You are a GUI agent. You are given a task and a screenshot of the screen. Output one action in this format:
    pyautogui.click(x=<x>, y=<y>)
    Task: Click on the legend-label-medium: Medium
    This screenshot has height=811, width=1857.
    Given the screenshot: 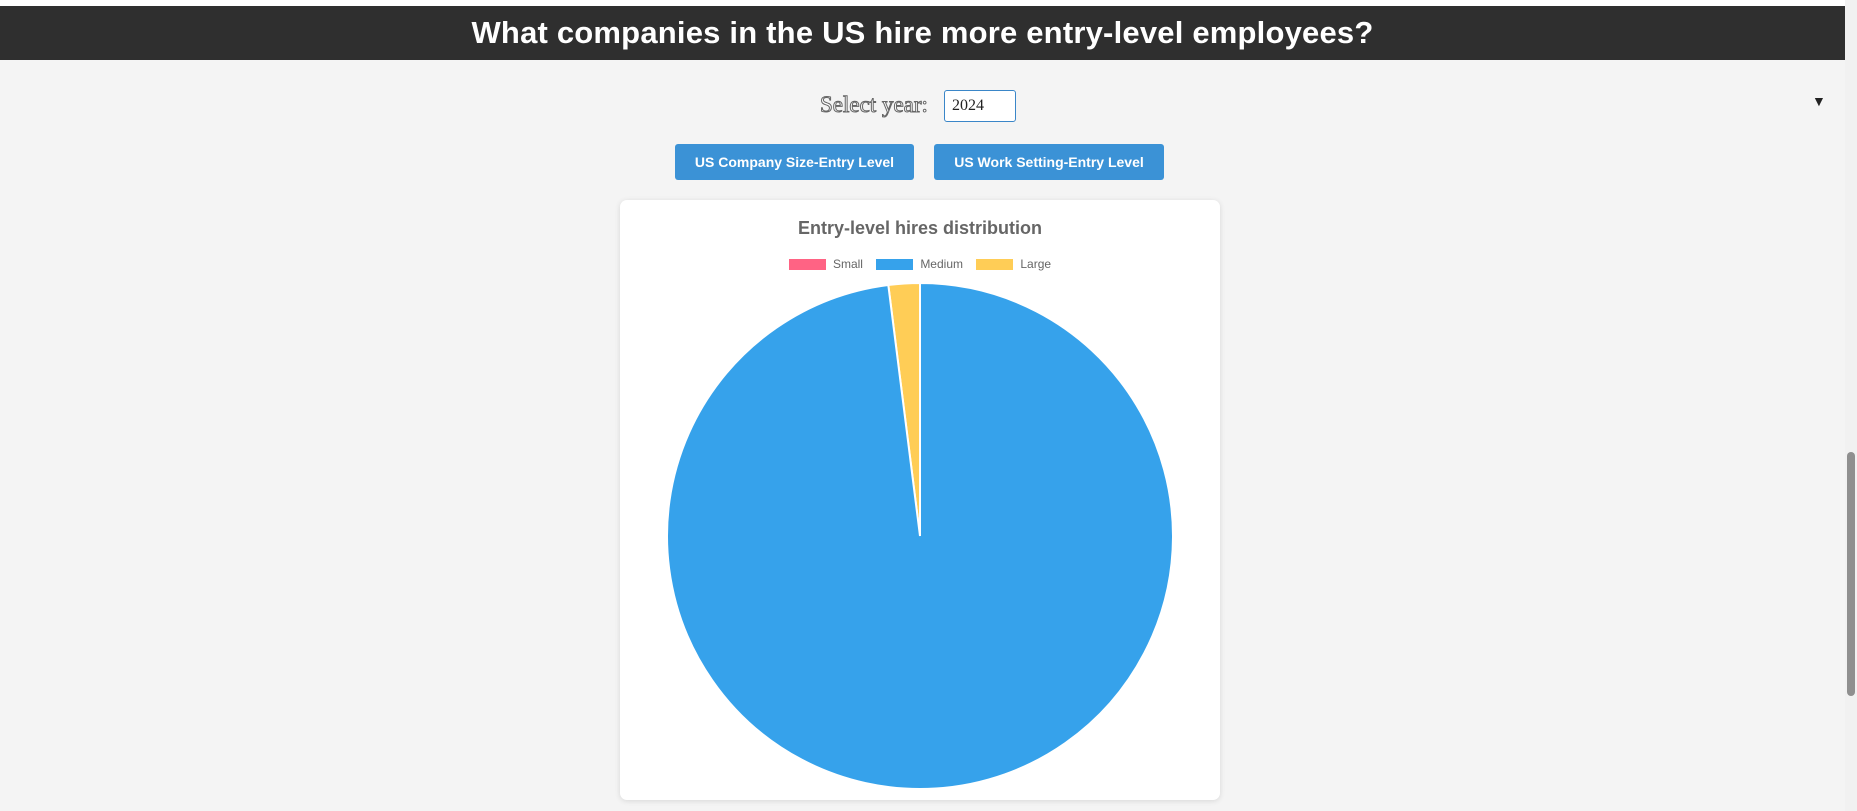 What is the action you would take?
    pyautogui.click(x=941, y=264)
    